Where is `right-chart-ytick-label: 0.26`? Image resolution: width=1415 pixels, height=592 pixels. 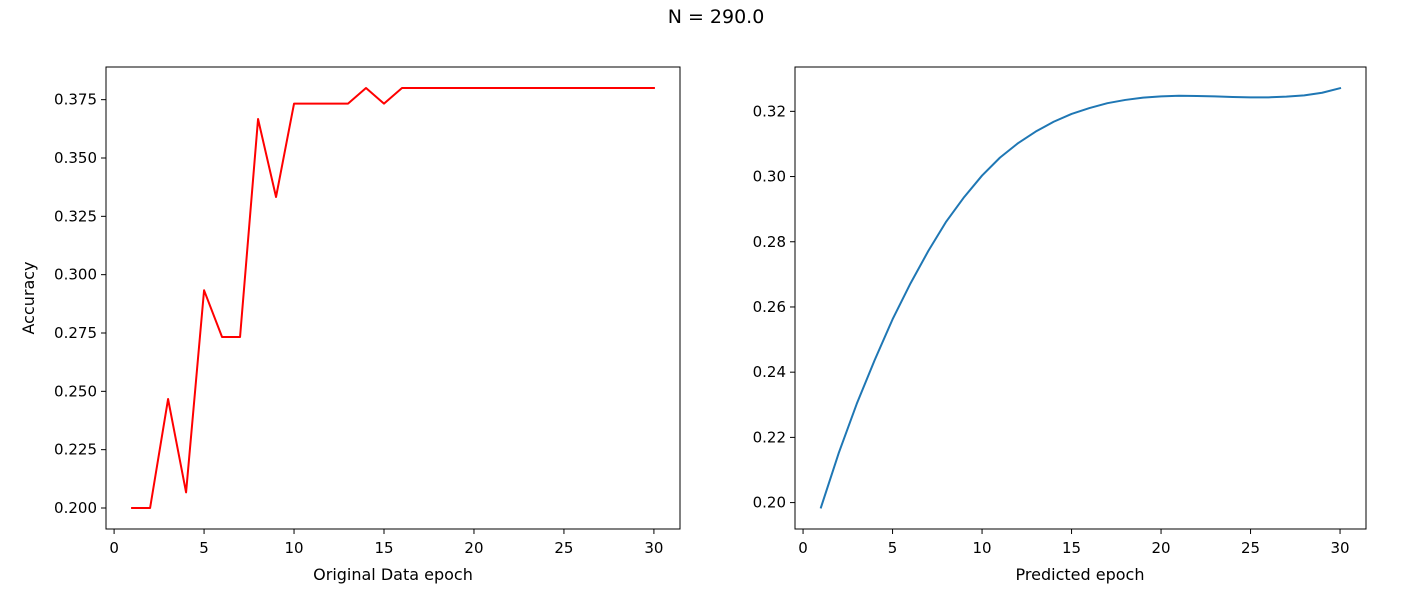
right-chart-ytick-label: 0.26 is located at coordinates (769, 307).